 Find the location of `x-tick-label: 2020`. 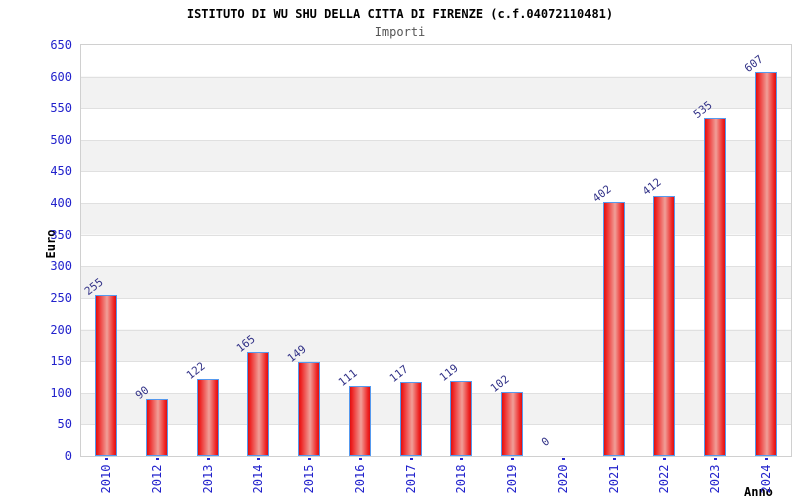

x-tick-label: 2020 is located at coordinates (562, 479).